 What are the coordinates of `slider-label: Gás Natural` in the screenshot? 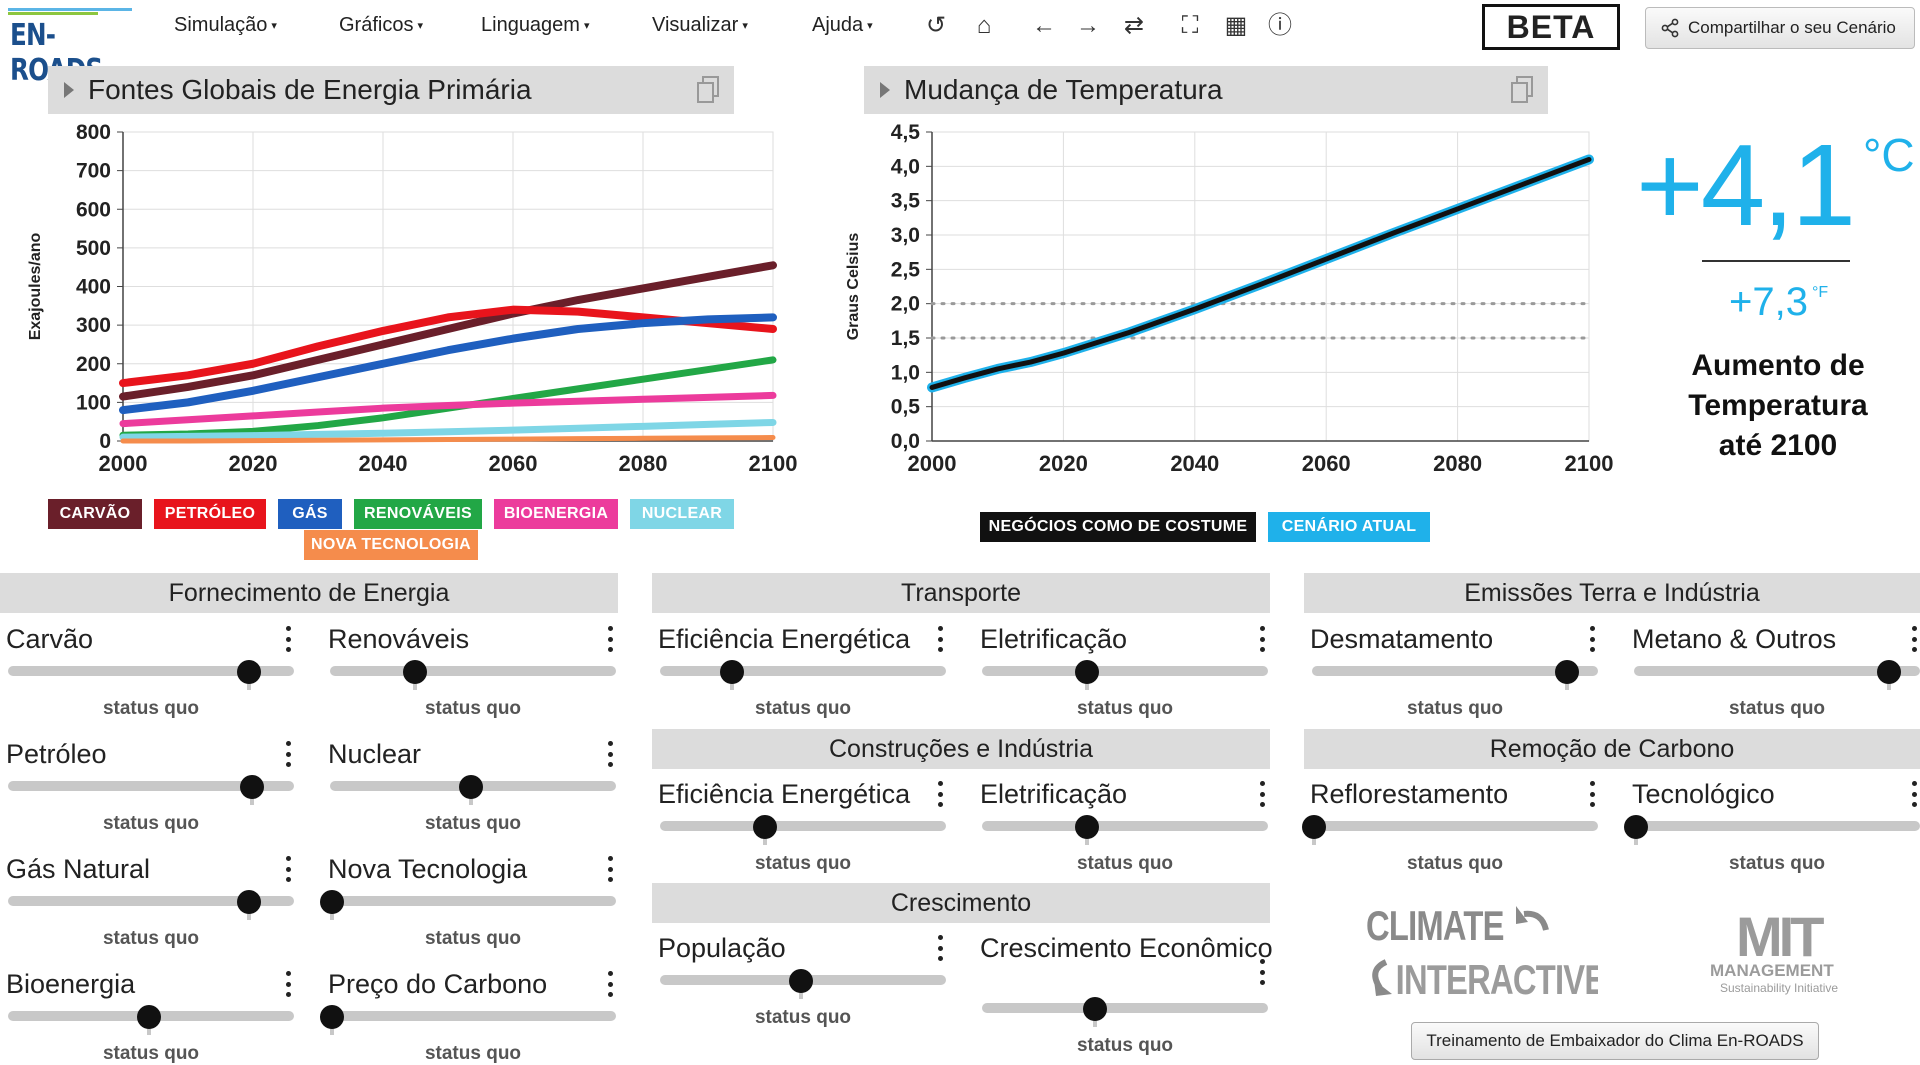 It's located at (78, 869).